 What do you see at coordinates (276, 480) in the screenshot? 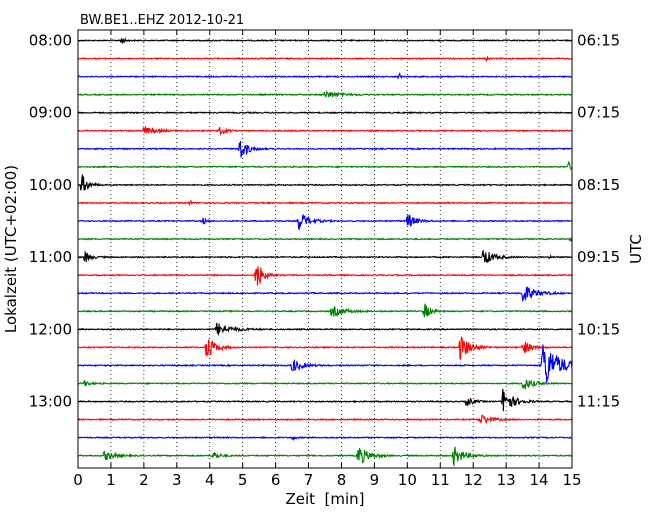
I see `x-tick-label: 6` at bounding box center [276, 480].